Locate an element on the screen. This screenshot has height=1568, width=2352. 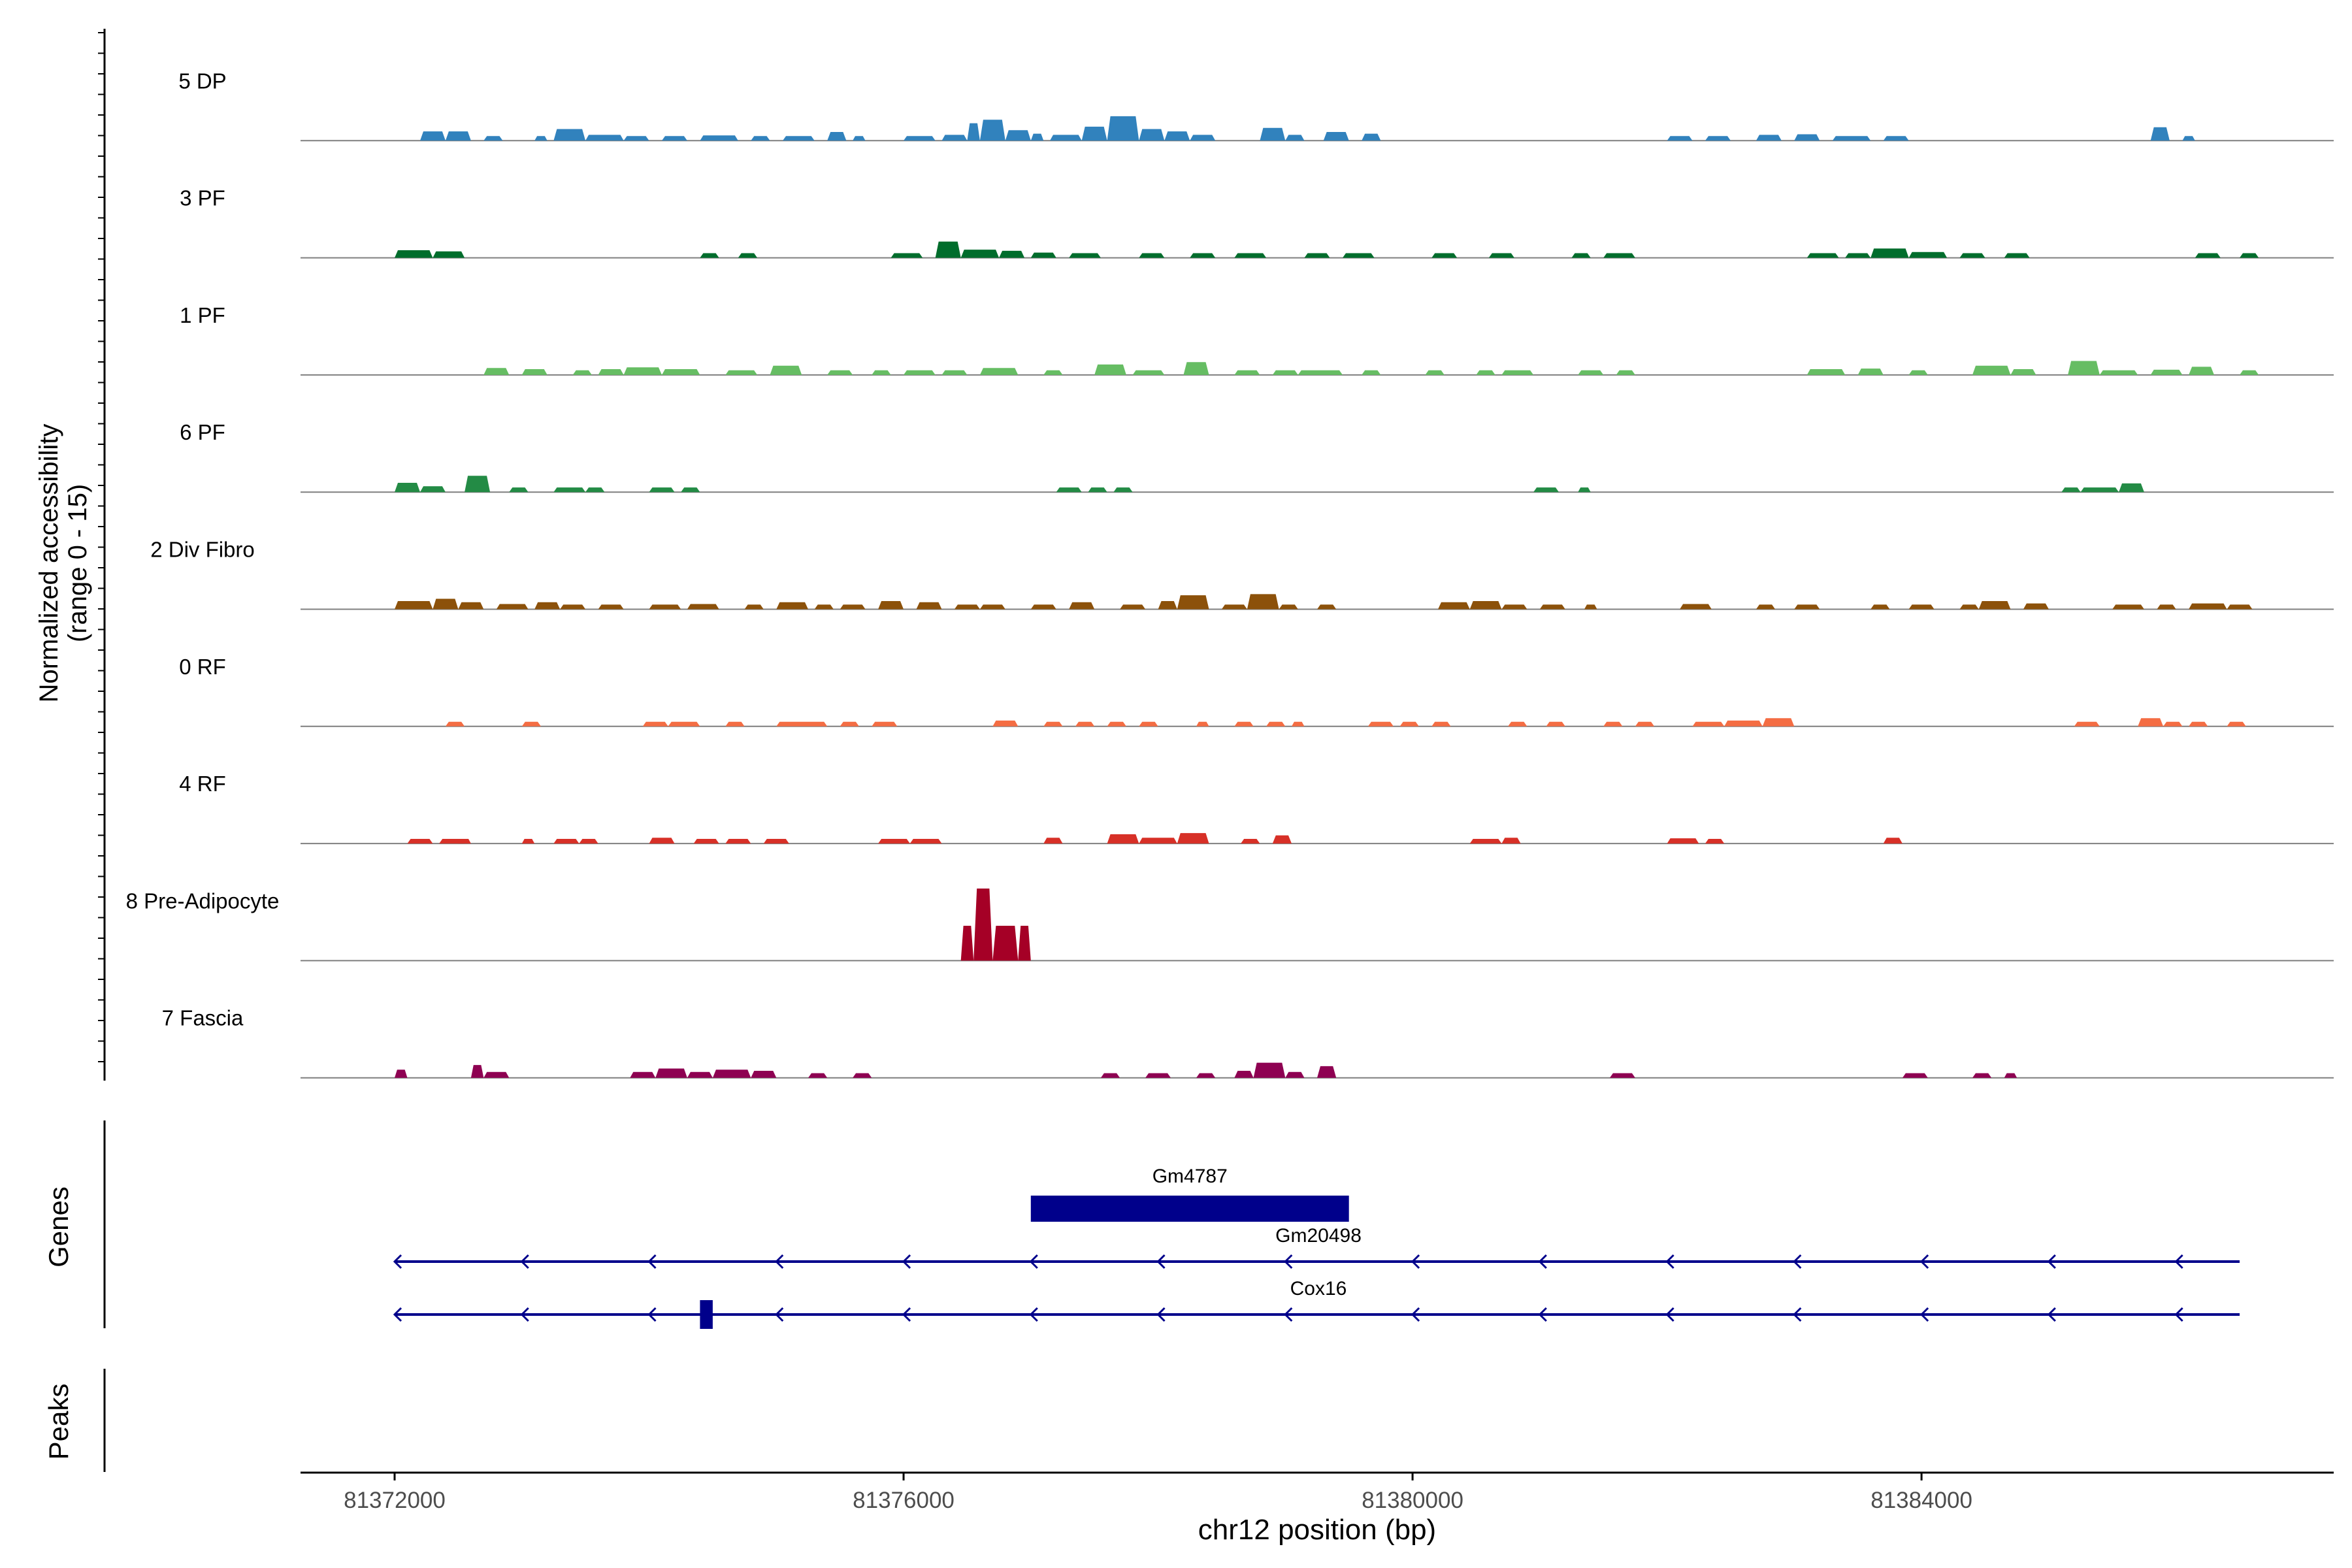
track-8-pre-adipocyte: 8 Pre-Adipocyte is located at coordinates (1230, 925).